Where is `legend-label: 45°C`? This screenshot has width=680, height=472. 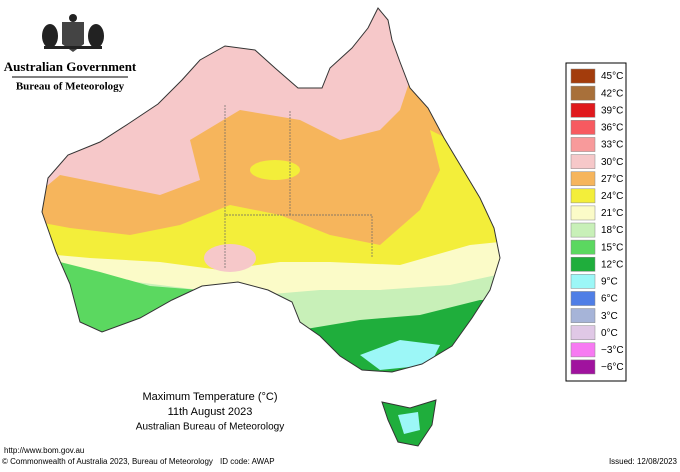 legend-label: 45°C is located at coordinates (612, 76).